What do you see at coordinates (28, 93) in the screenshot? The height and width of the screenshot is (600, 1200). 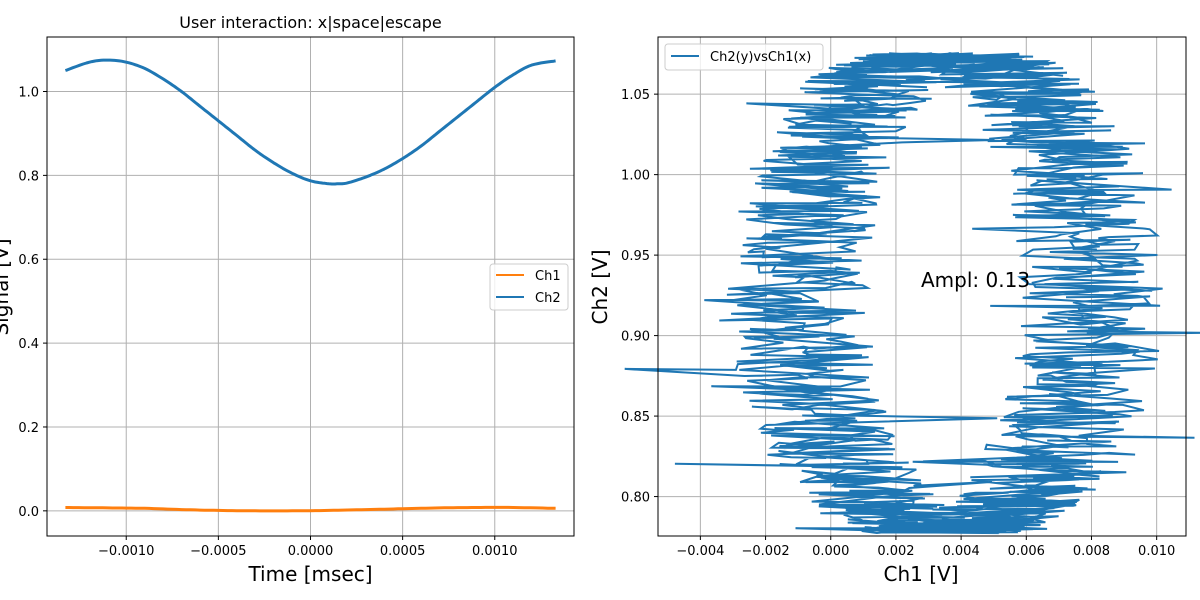 I see `y-tick-label: 1.0` at bounding box center [28, 93].